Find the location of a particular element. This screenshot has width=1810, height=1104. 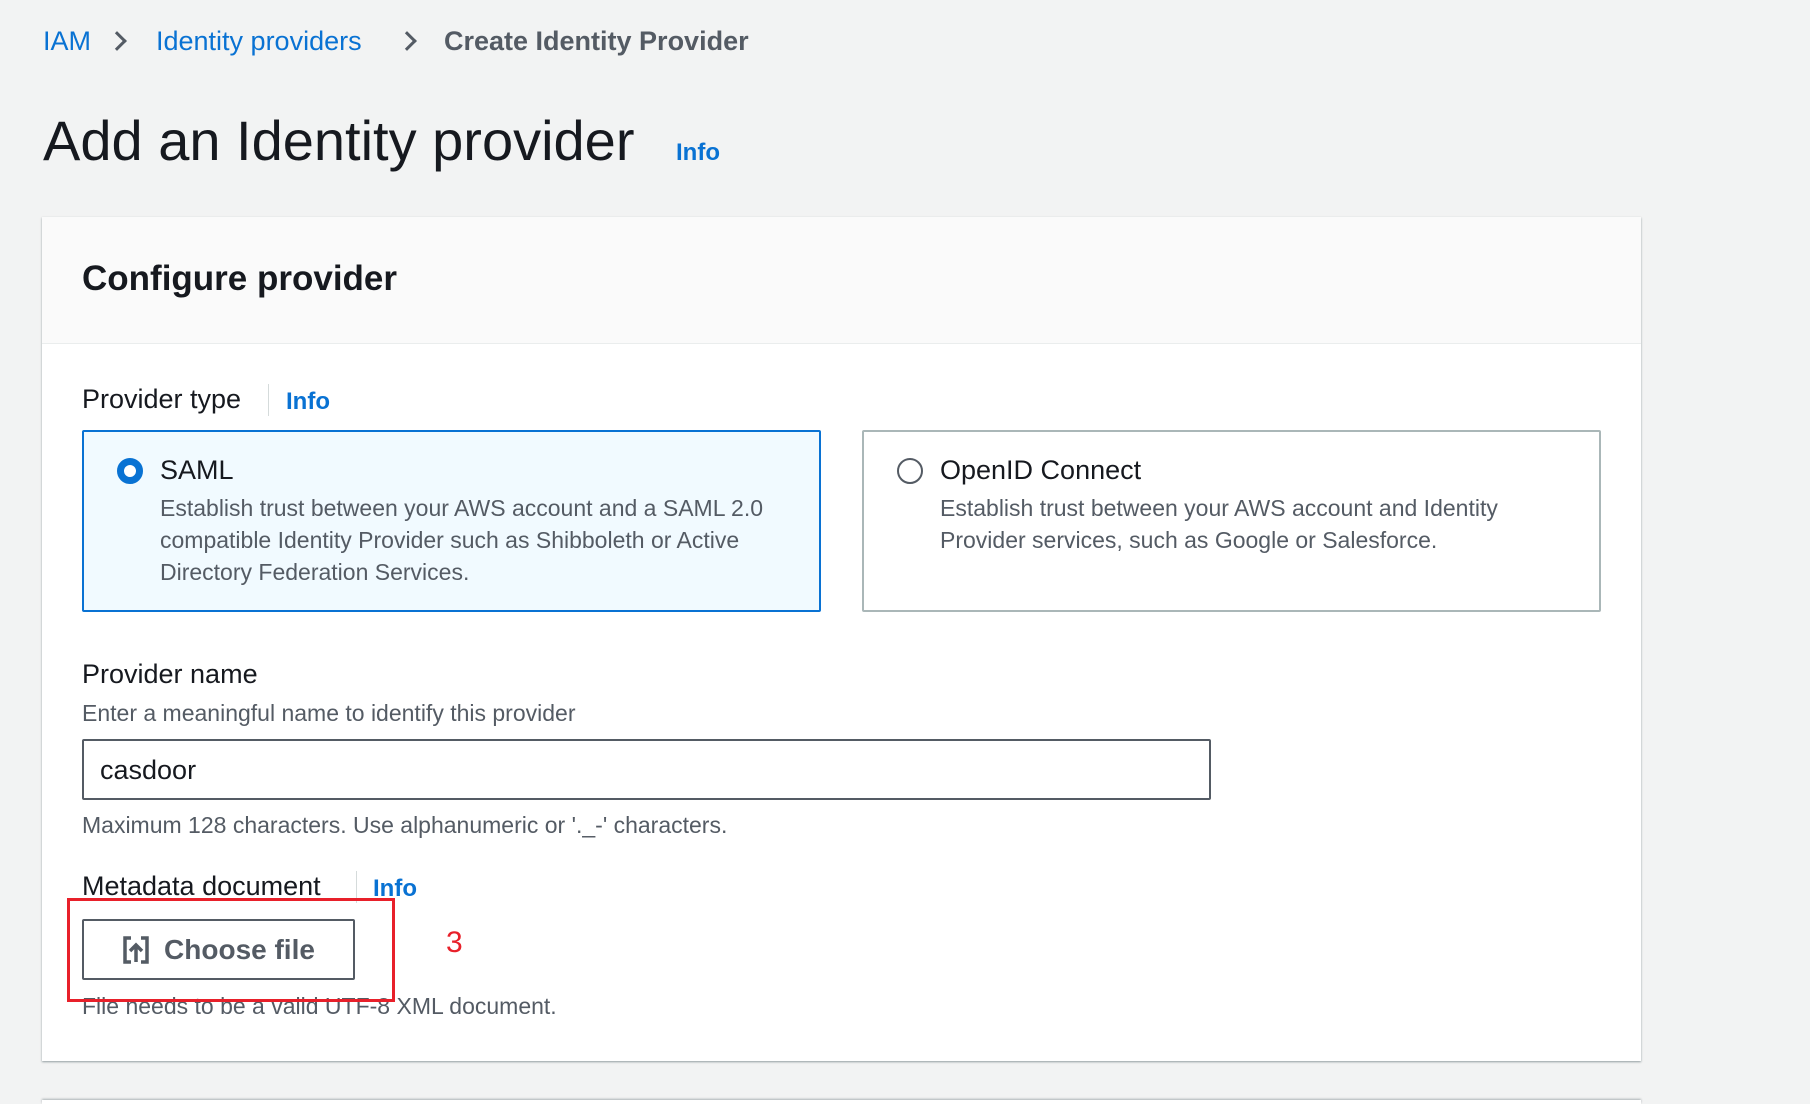

choose-file-button: Choose file is located at coordinates (218, 949).